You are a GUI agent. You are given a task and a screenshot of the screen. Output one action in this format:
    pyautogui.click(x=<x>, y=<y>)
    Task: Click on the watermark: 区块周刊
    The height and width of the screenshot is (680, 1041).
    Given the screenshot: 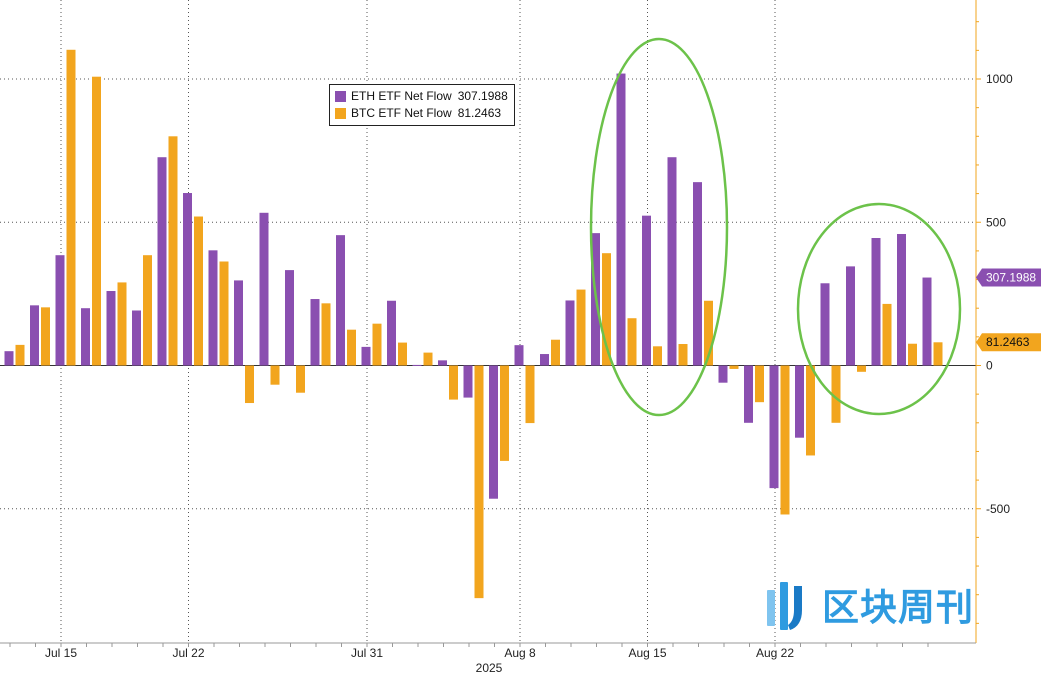 What is the action you would take?
    pyautogui.click(x=869, y=604)
    